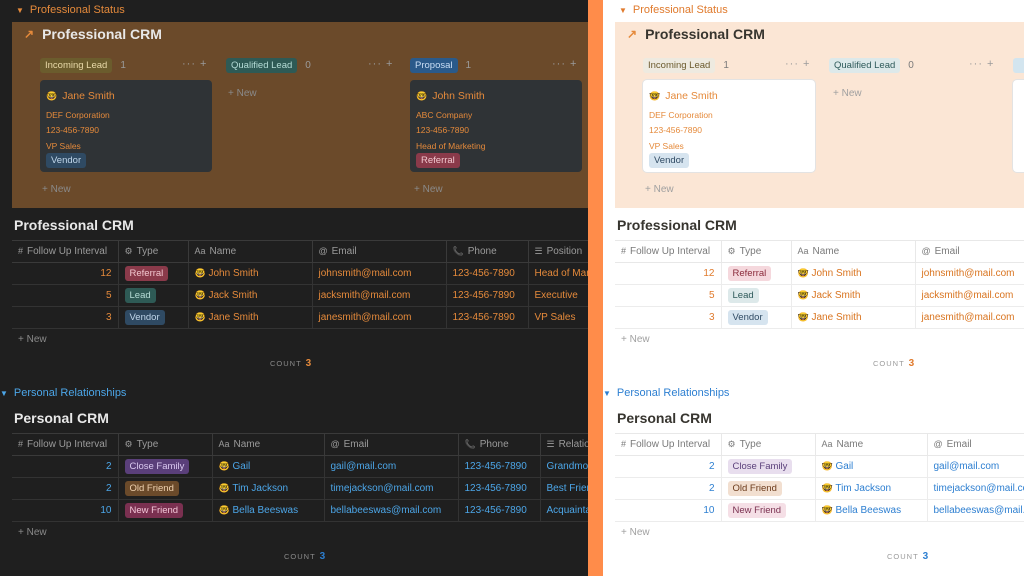  I want to click on board-column-proposal: Proposal 1, so click(440, 65).